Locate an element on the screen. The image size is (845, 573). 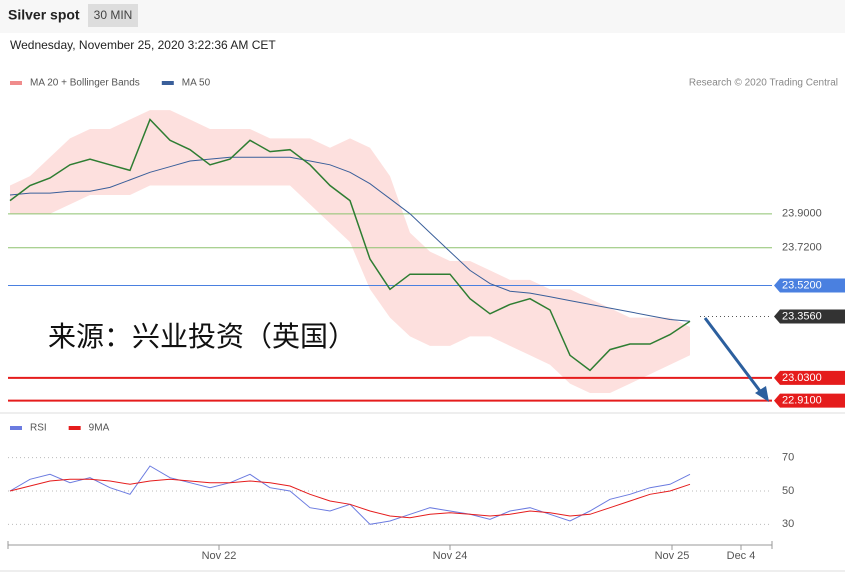
watermark: 来源：兴业投资（英国） is located at coordinates (202, 336).